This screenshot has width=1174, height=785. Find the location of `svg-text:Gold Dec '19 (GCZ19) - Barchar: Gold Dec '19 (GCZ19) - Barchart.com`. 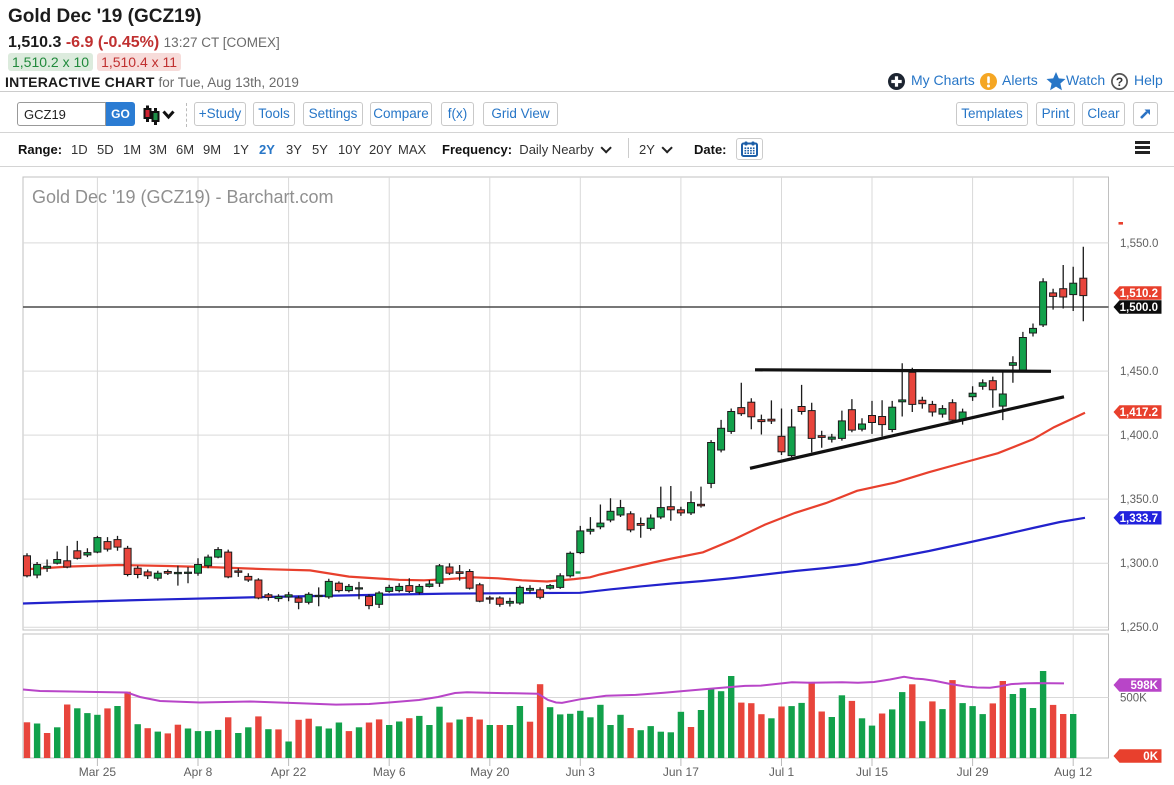

svg-text:Gold Dec '19 (GCZ19) - Barchar: Gold Dec '19 (GCZ19) - Barchart.com is located at coordinates (183, 197).